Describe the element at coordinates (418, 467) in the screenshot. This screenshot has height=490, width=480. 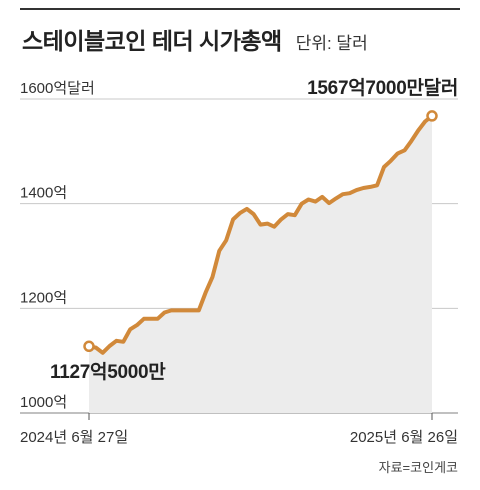
I see `source-label: 자료=코인게코` at that location.